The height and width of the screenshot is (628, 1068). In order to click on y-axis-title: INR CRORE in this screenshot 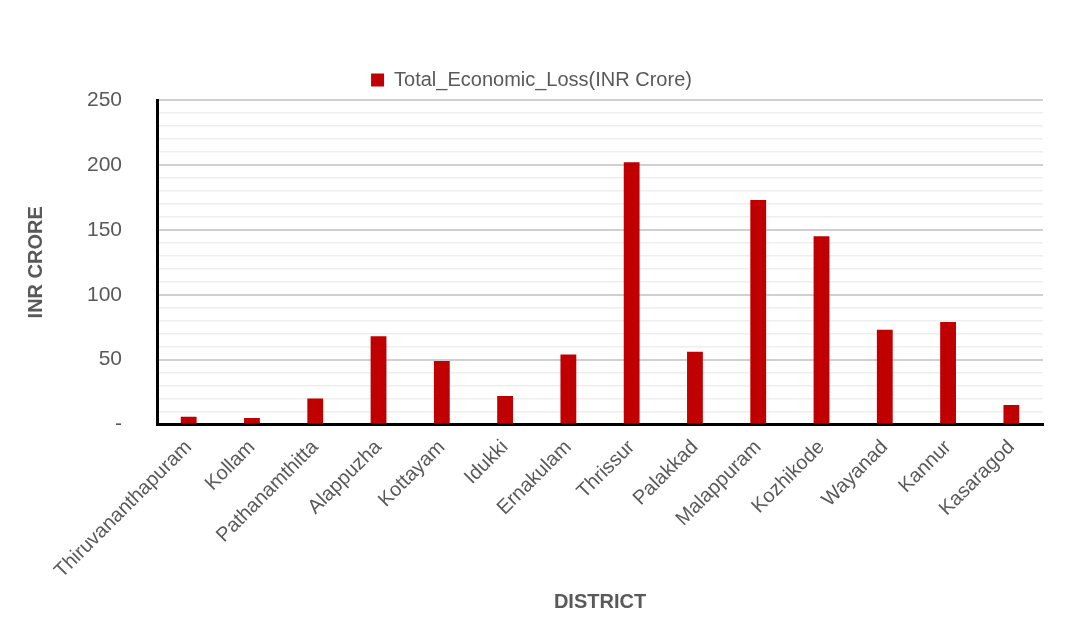, I will do `click(34, 262)`.